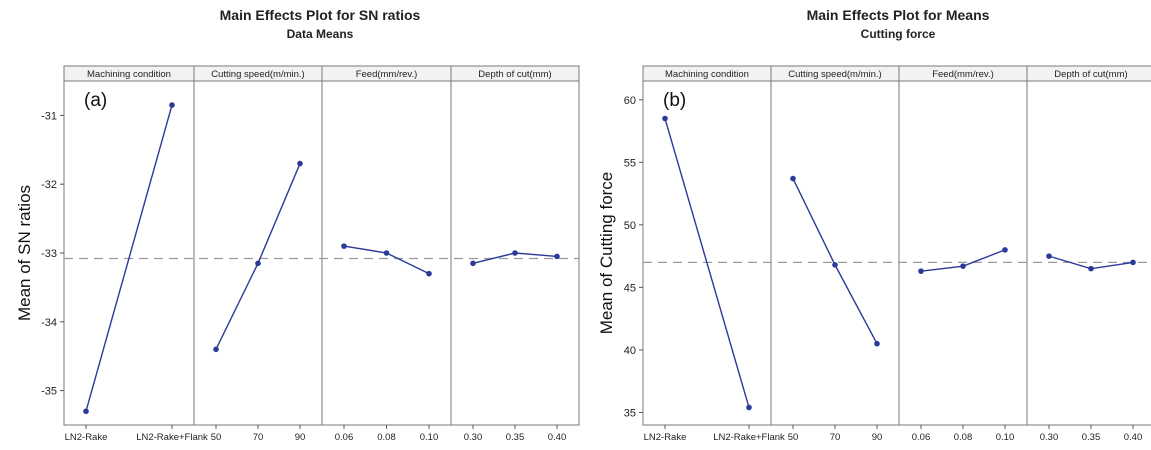  I want to click on panel-label: (a), so click(95, 100).